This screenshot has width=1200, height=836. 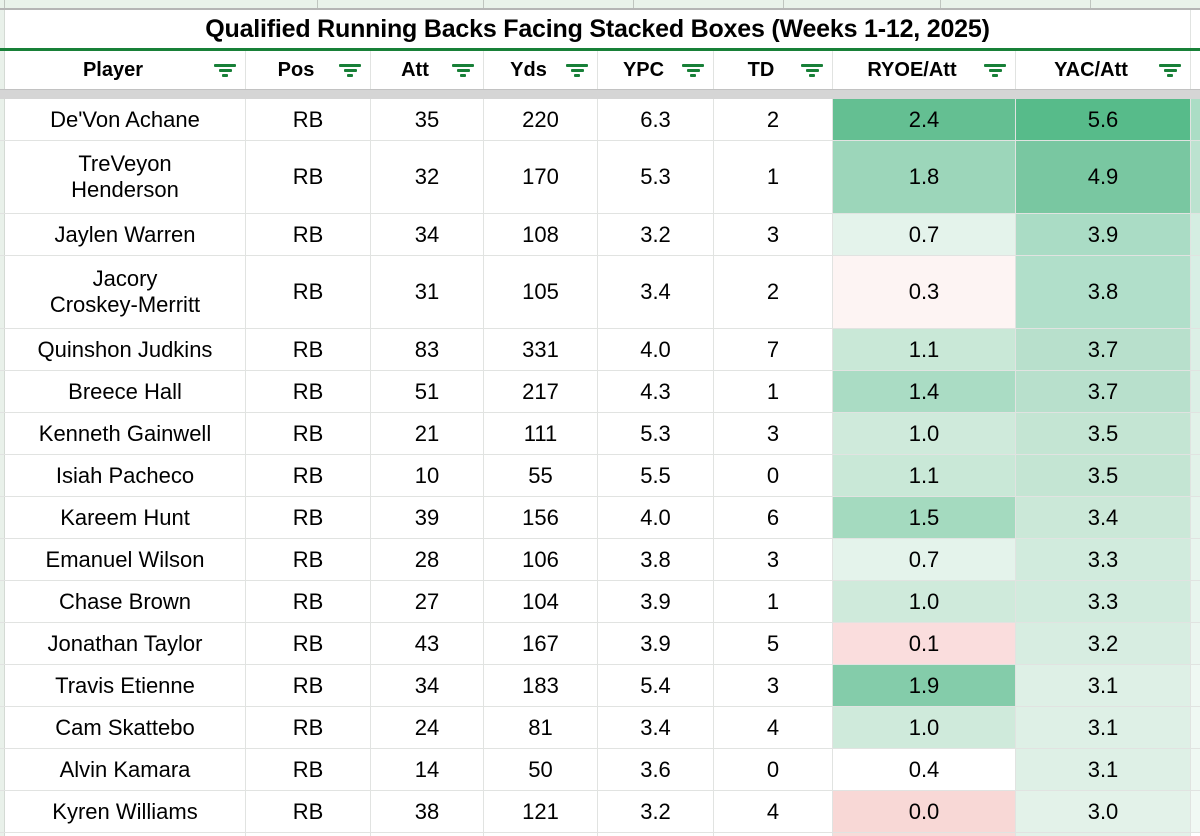 What do you see at coordinates (656, 475) in the screenshot?
I see `ypc-cell: 5.5` at bounding box center [656, 475].